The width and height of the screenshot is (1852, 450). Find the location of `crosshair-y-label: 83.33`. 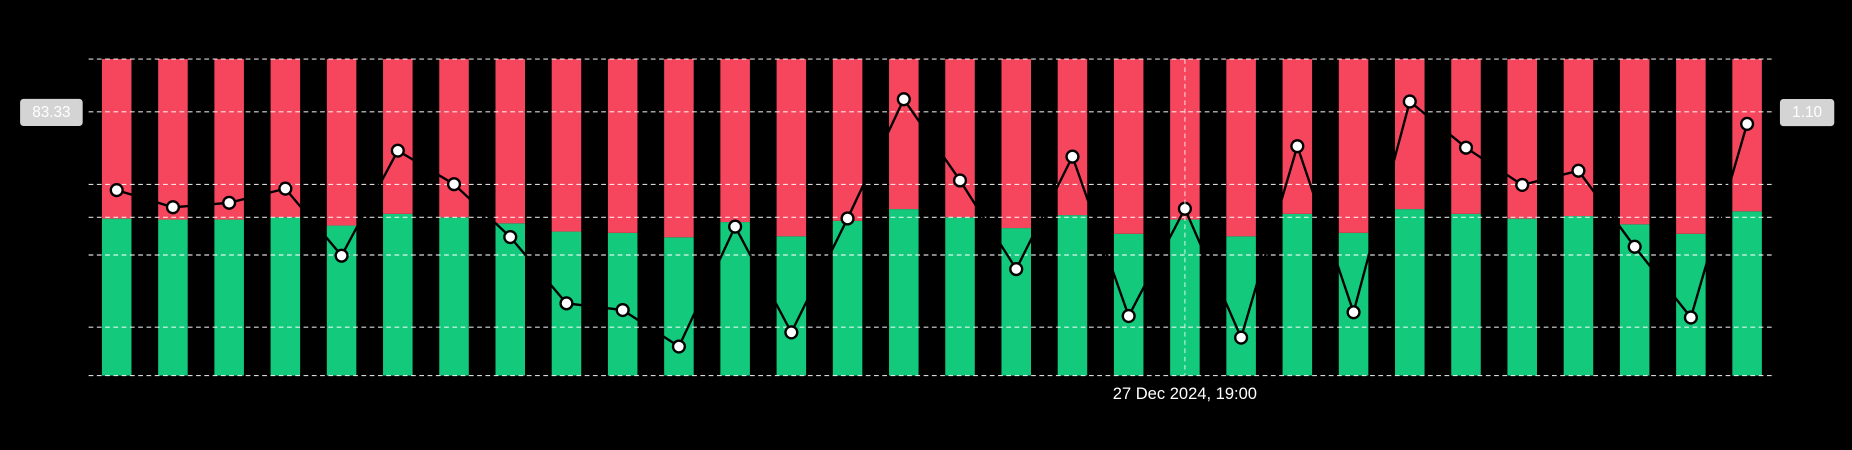

crosshair-y-label: 83.33 is located at coordinates (51, 112).